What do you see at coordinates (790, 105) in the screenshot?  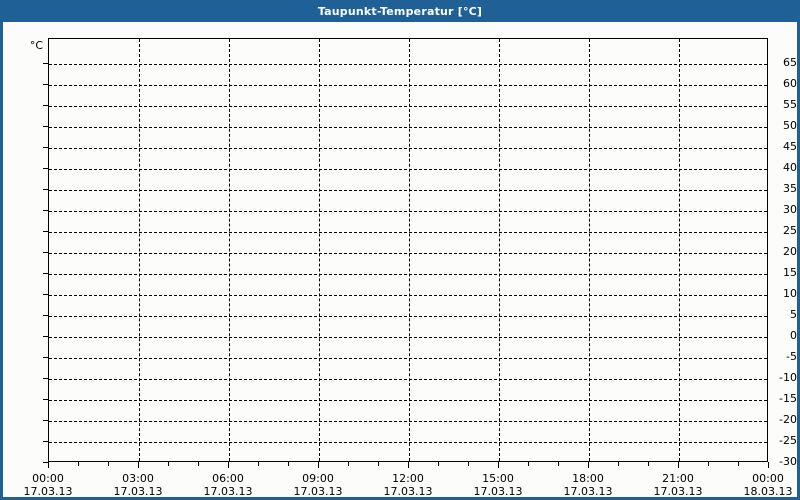 I see `y-axis-tick-label: 55` at bounding box center [790, 105].